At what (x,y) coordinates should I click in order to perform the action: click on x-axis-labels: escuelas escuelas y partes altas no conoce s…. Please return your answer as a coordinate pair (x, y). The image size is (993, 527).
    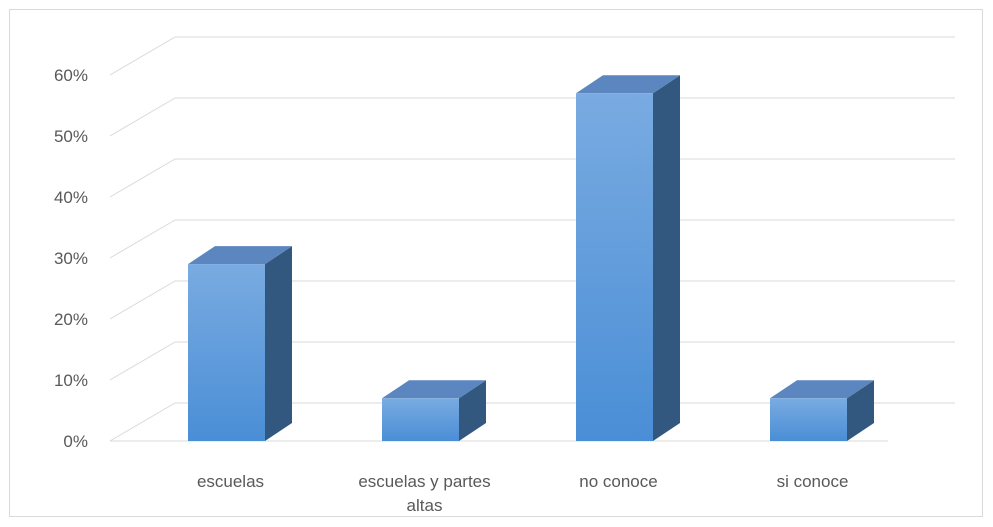
    Looking at the image, I should click on (522, 493).